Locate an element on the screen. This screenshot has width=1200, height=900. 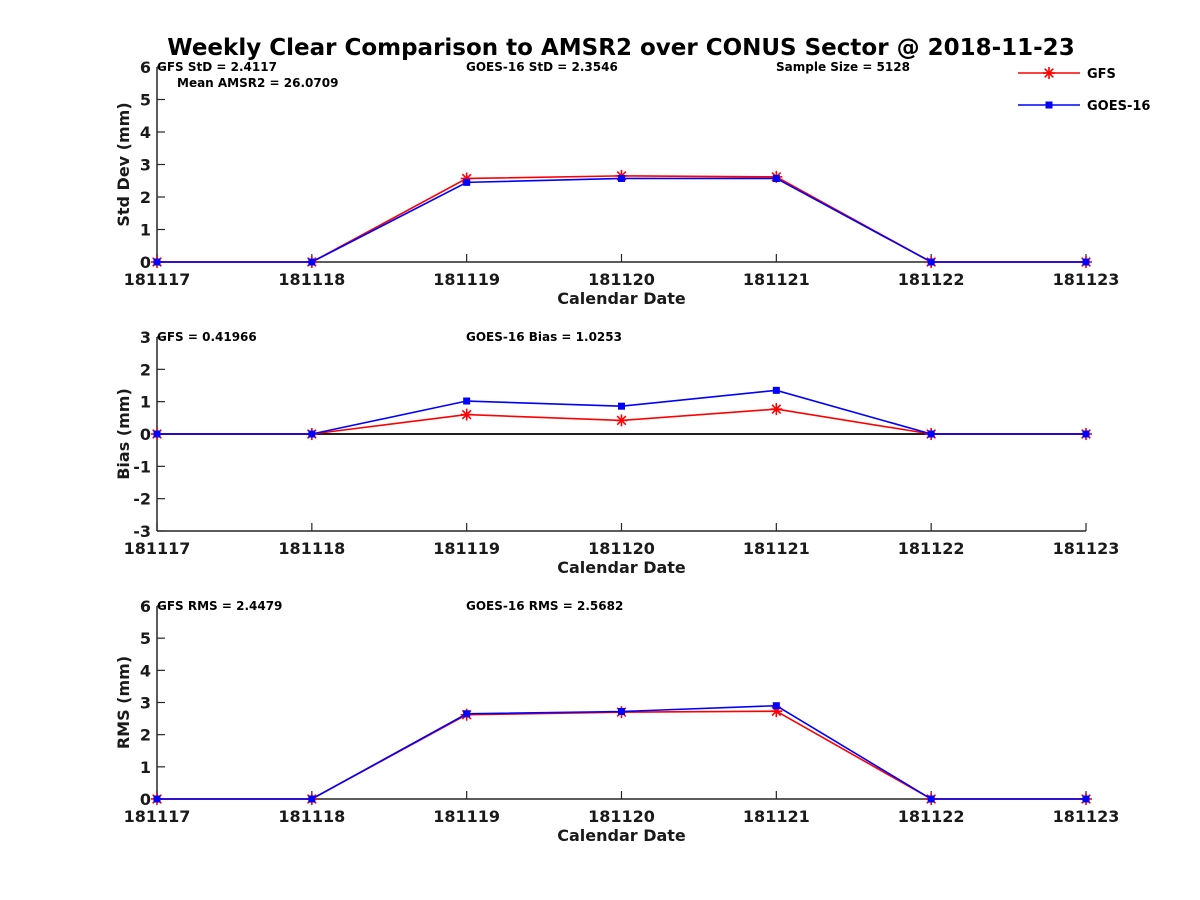
legend-label: GFS is located at coordinates (1101, 74).